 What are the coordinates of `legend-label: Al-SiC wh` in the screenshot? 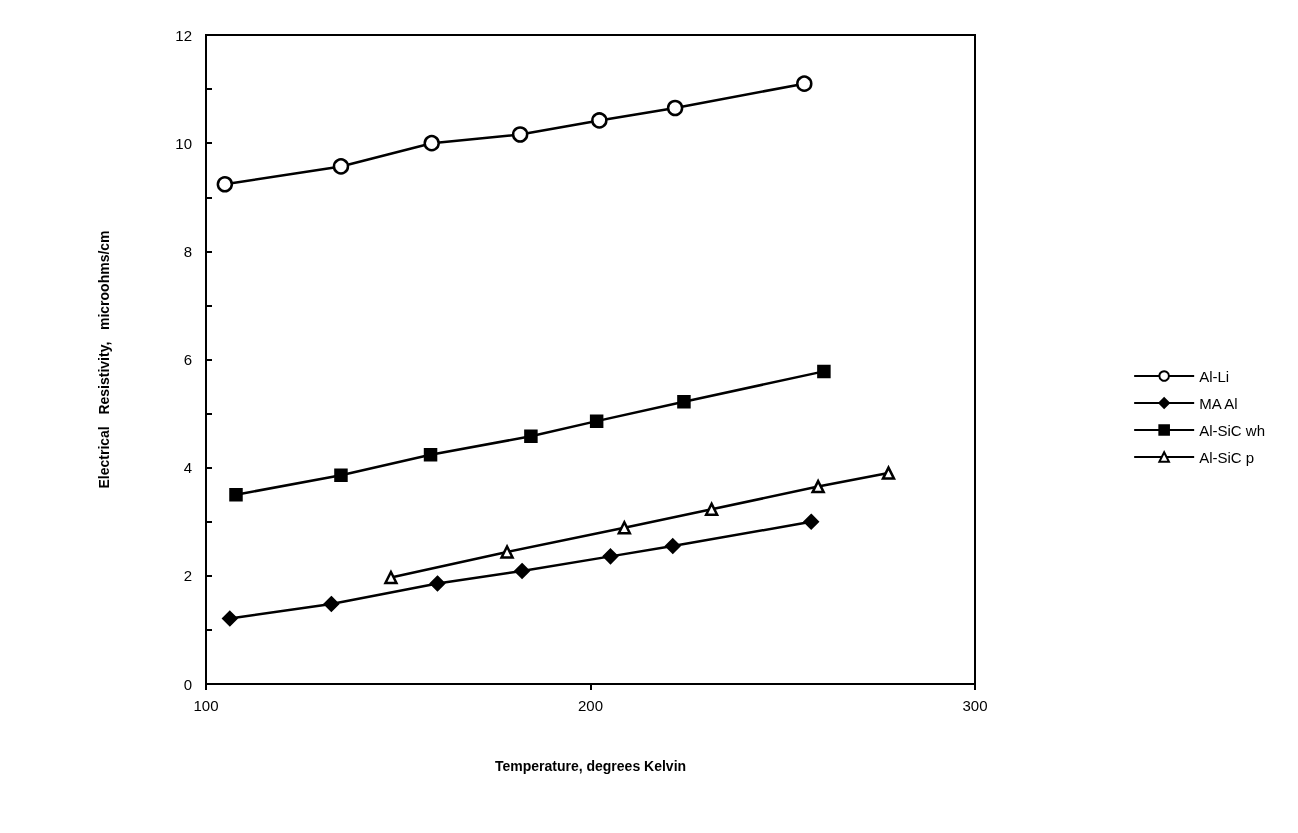 It's located at (1232, 430).